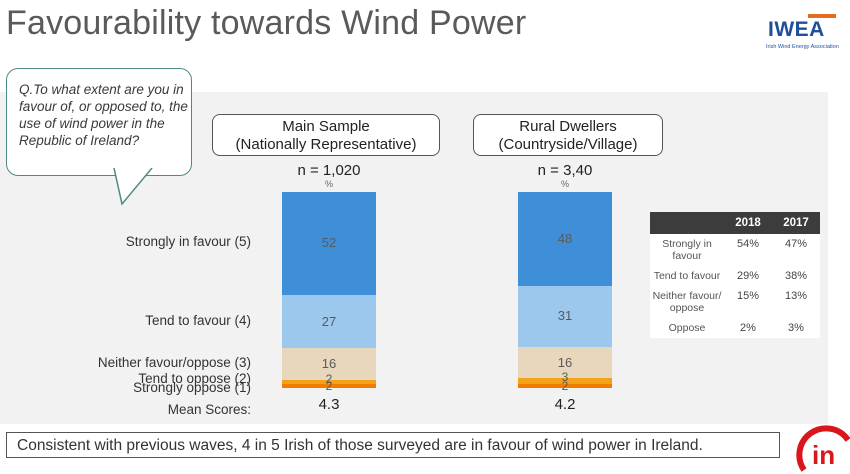  I want to click on bar-value-label: 3, so click(565, 377).